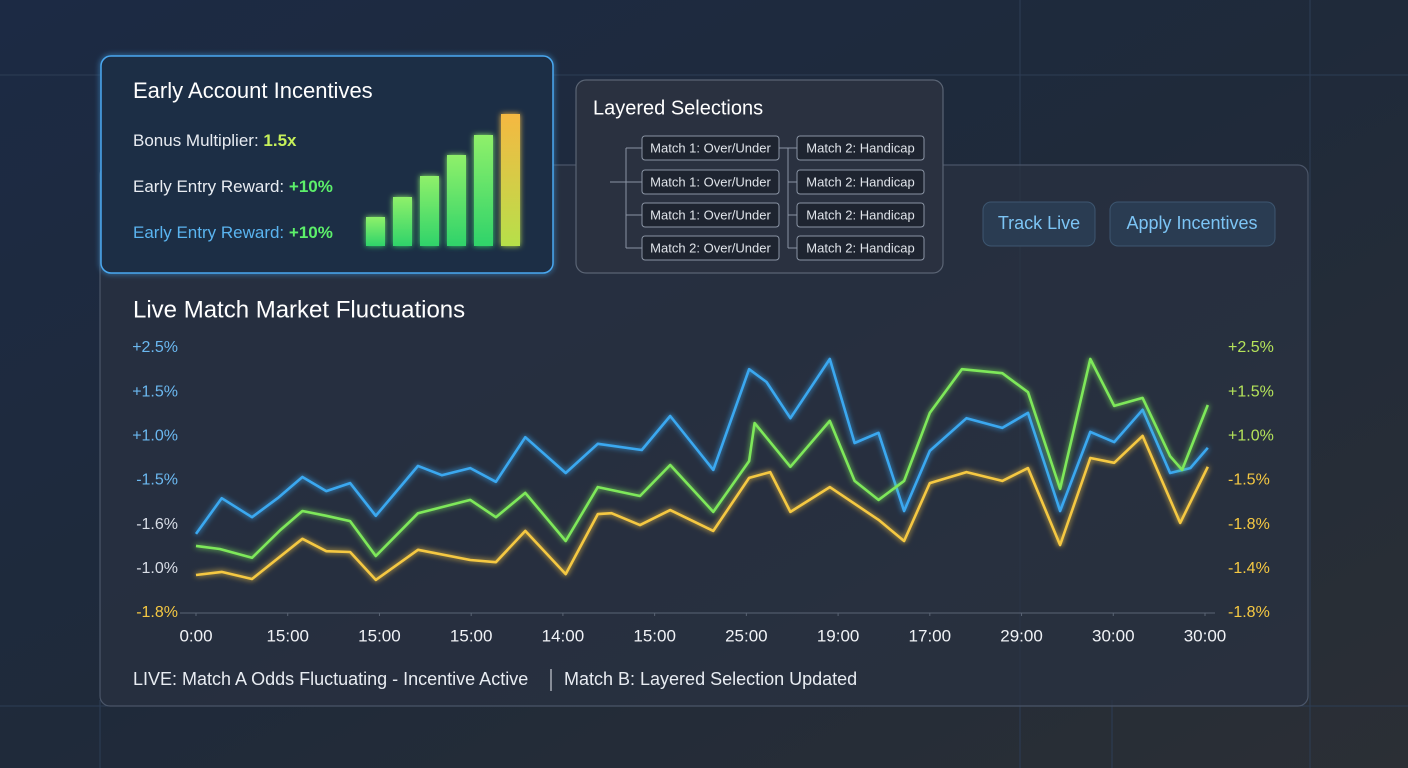  Describe the element at coordinates (155, 347) in the screenshot. I see `y-tick-label: +2.5%` at that location.